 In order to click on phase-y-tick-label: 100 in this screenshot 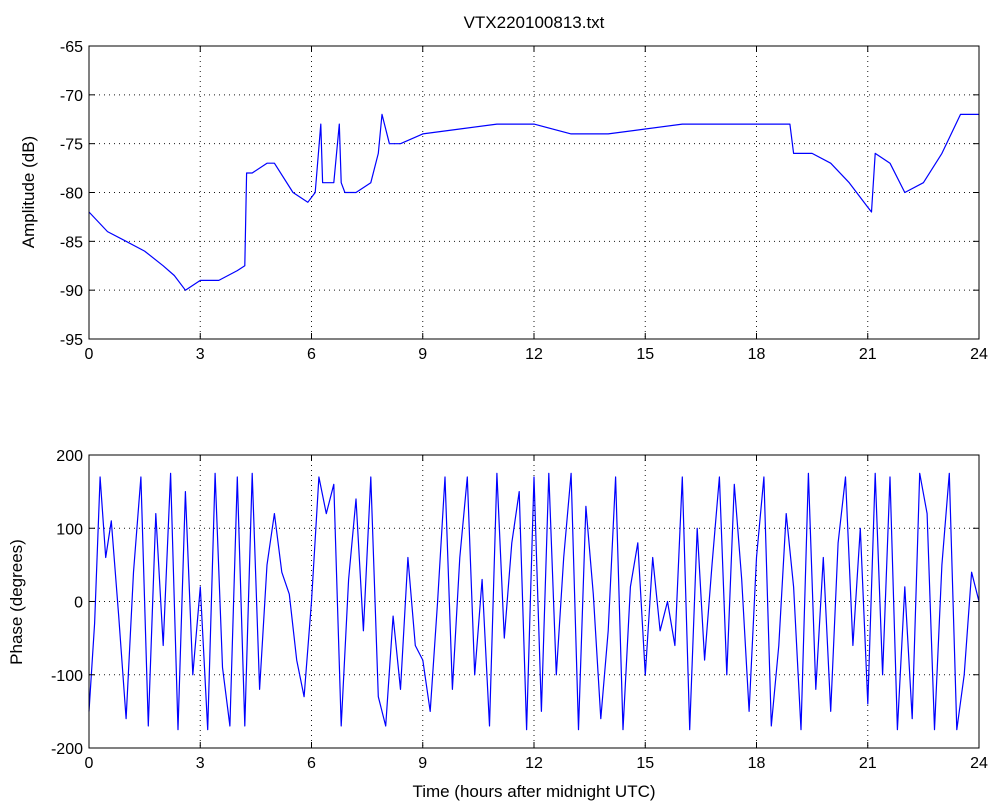, I will do `click(69, 529)`.